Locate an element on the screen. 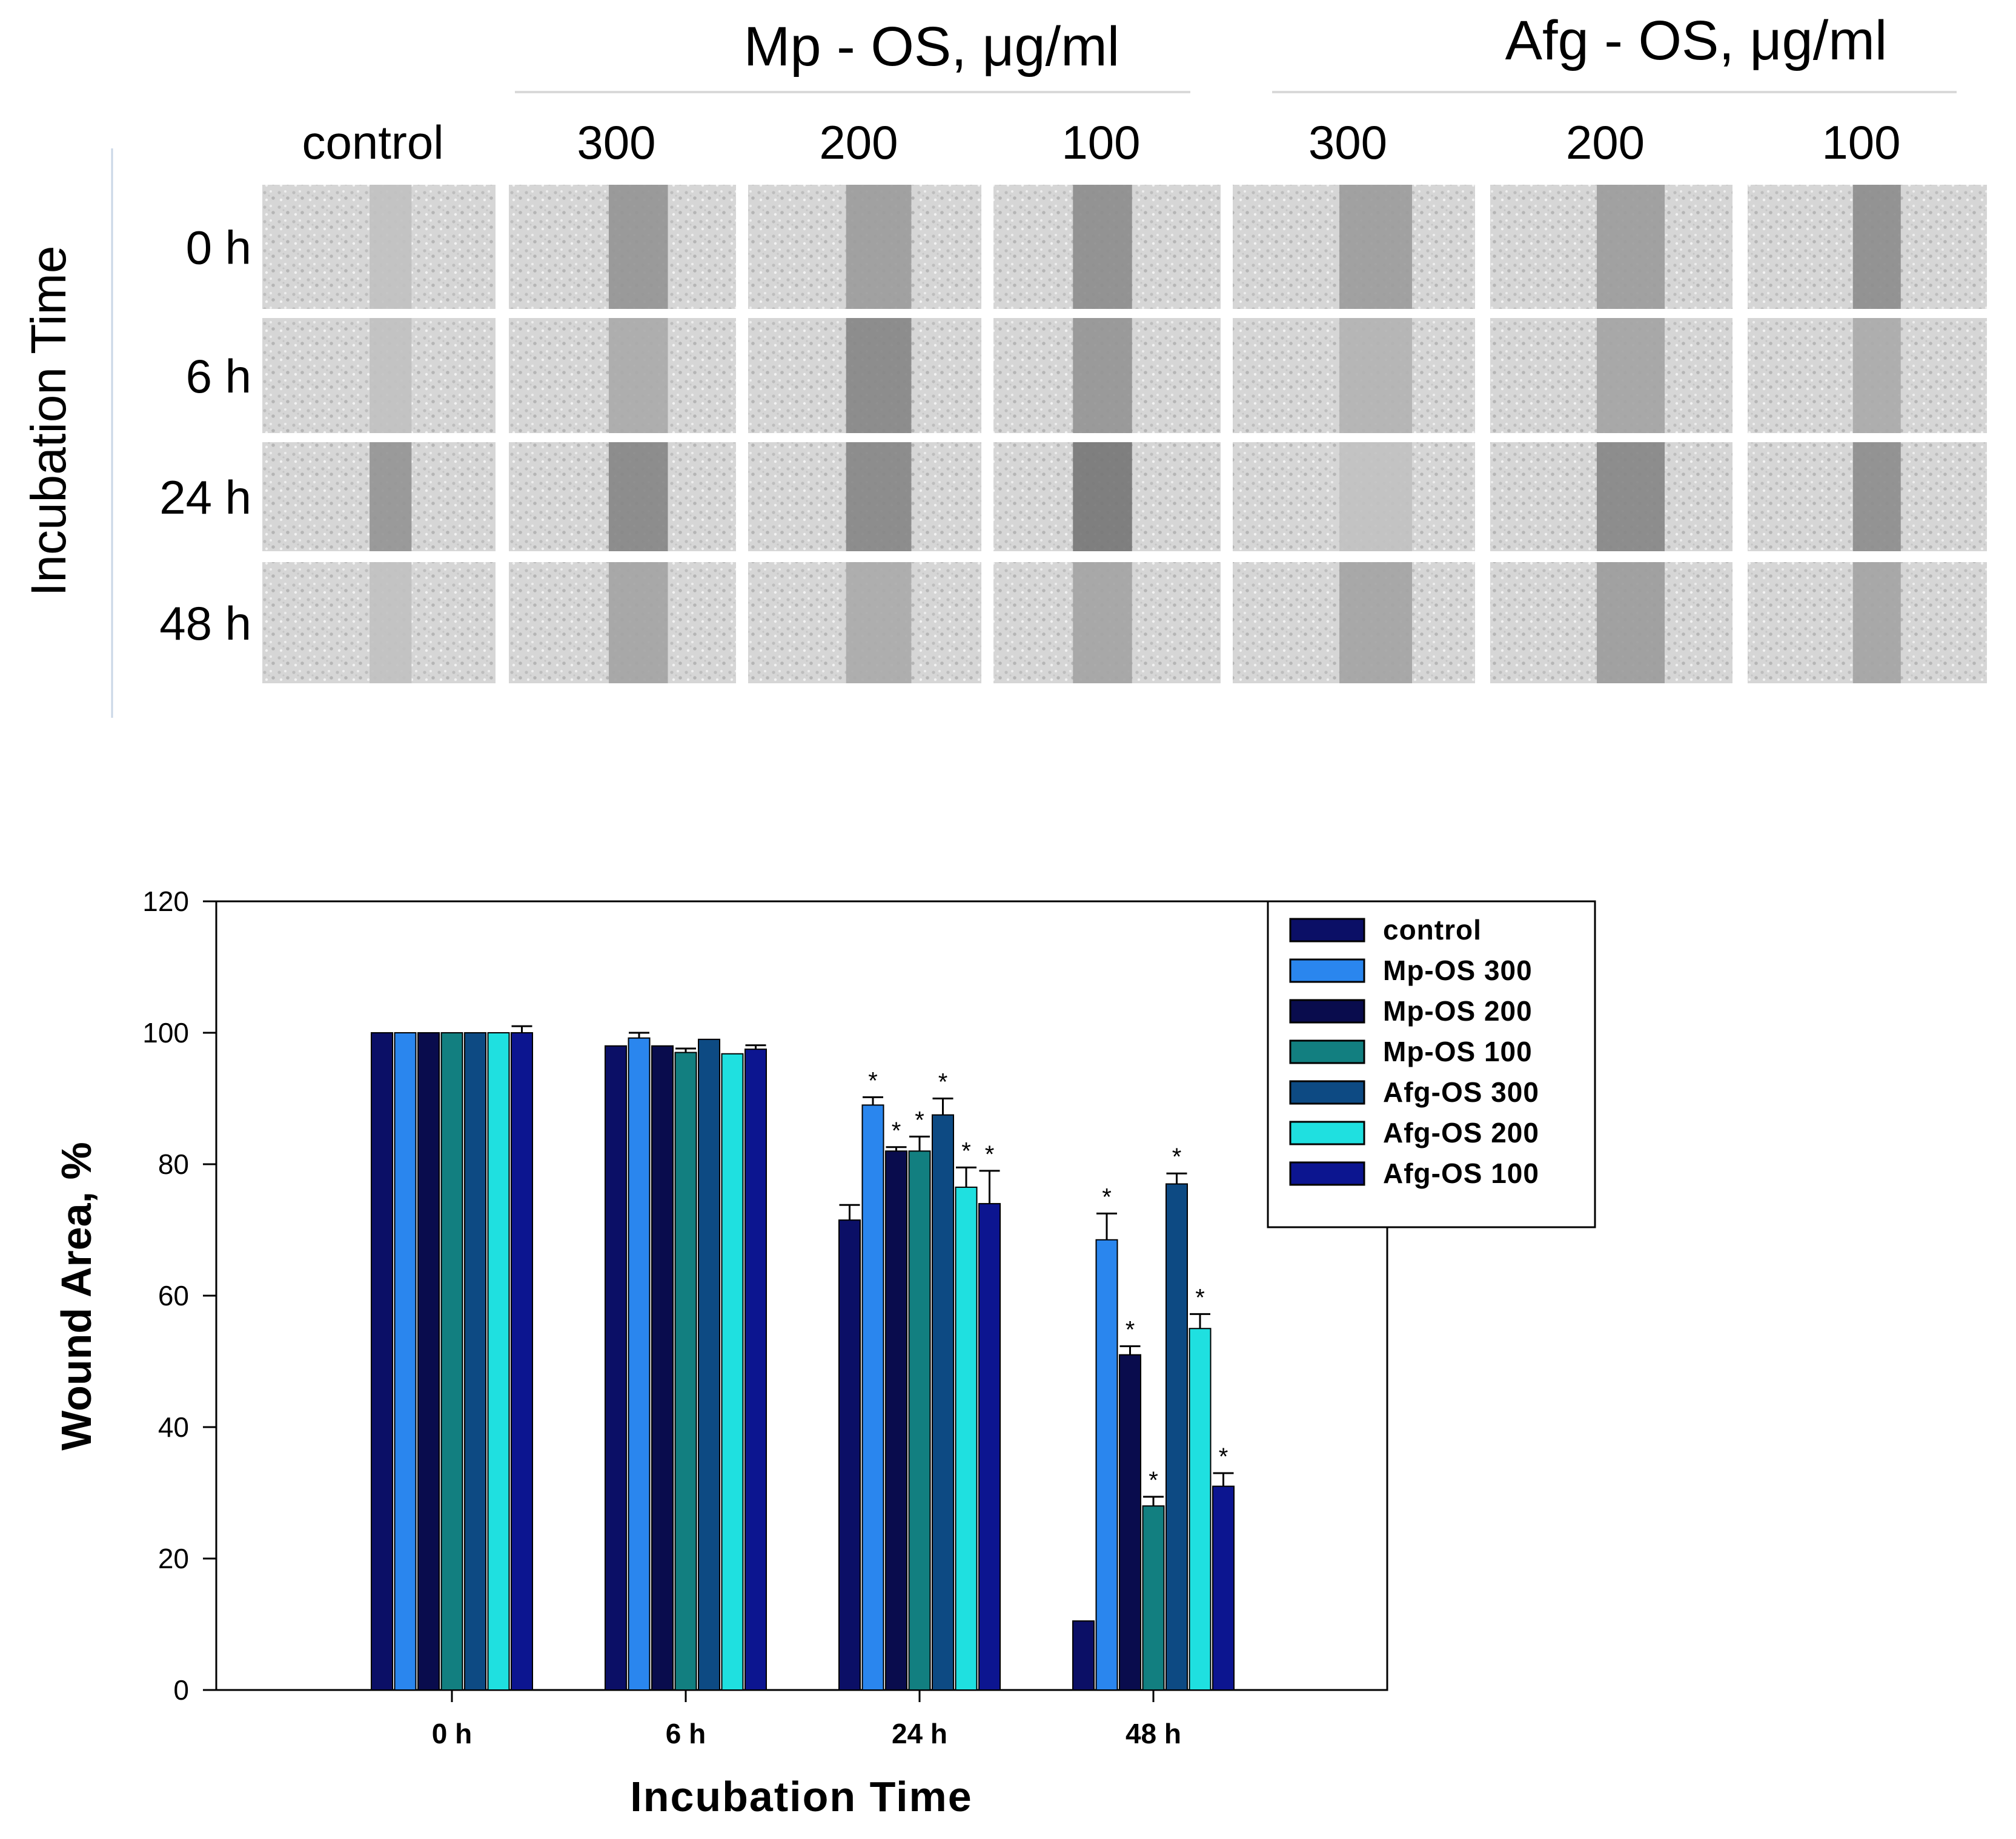 The image size is (2016, 1839). column-labels: control 300 200 100 300 200 100 is located at coordinates (1101, 142).